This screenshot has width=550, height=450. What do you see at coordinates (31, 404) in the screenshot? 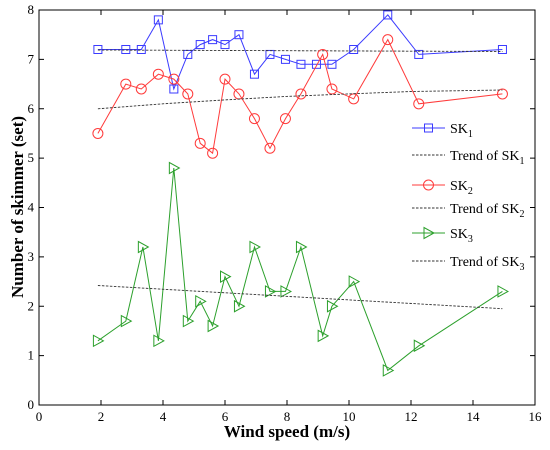
I see `y-tick-label: 0` at bounding box center [31, 404].